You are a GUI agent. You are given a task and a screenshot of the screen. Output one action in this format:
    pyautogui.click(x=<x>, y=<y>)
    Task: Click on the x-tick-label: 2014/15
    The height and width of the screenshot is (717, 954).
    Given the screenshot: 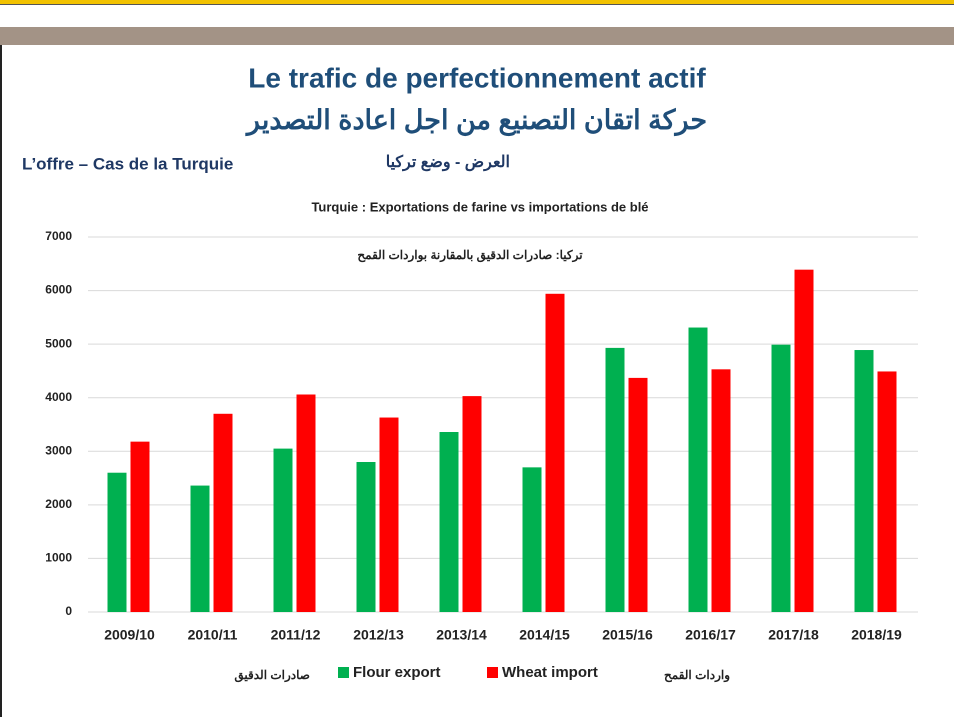 What is the action you would take?
    pyautogui.click(x=544, y=635)
    